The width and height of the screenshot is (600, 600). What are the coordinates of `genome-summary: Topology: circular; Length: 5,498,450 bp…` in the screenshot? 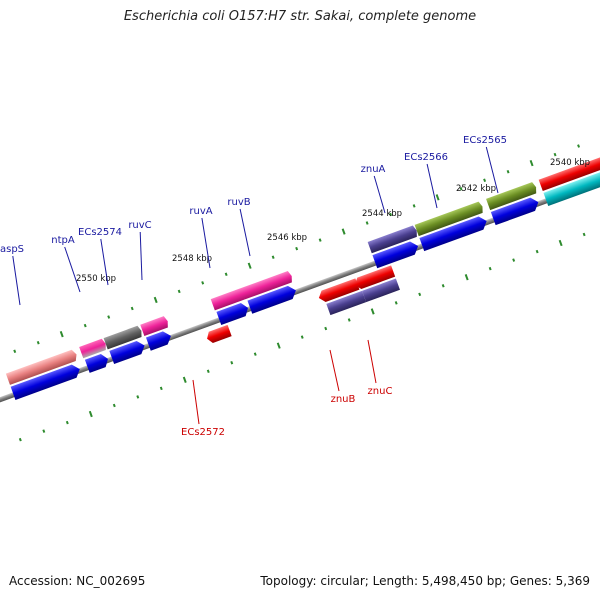 It's located at (425, 581).